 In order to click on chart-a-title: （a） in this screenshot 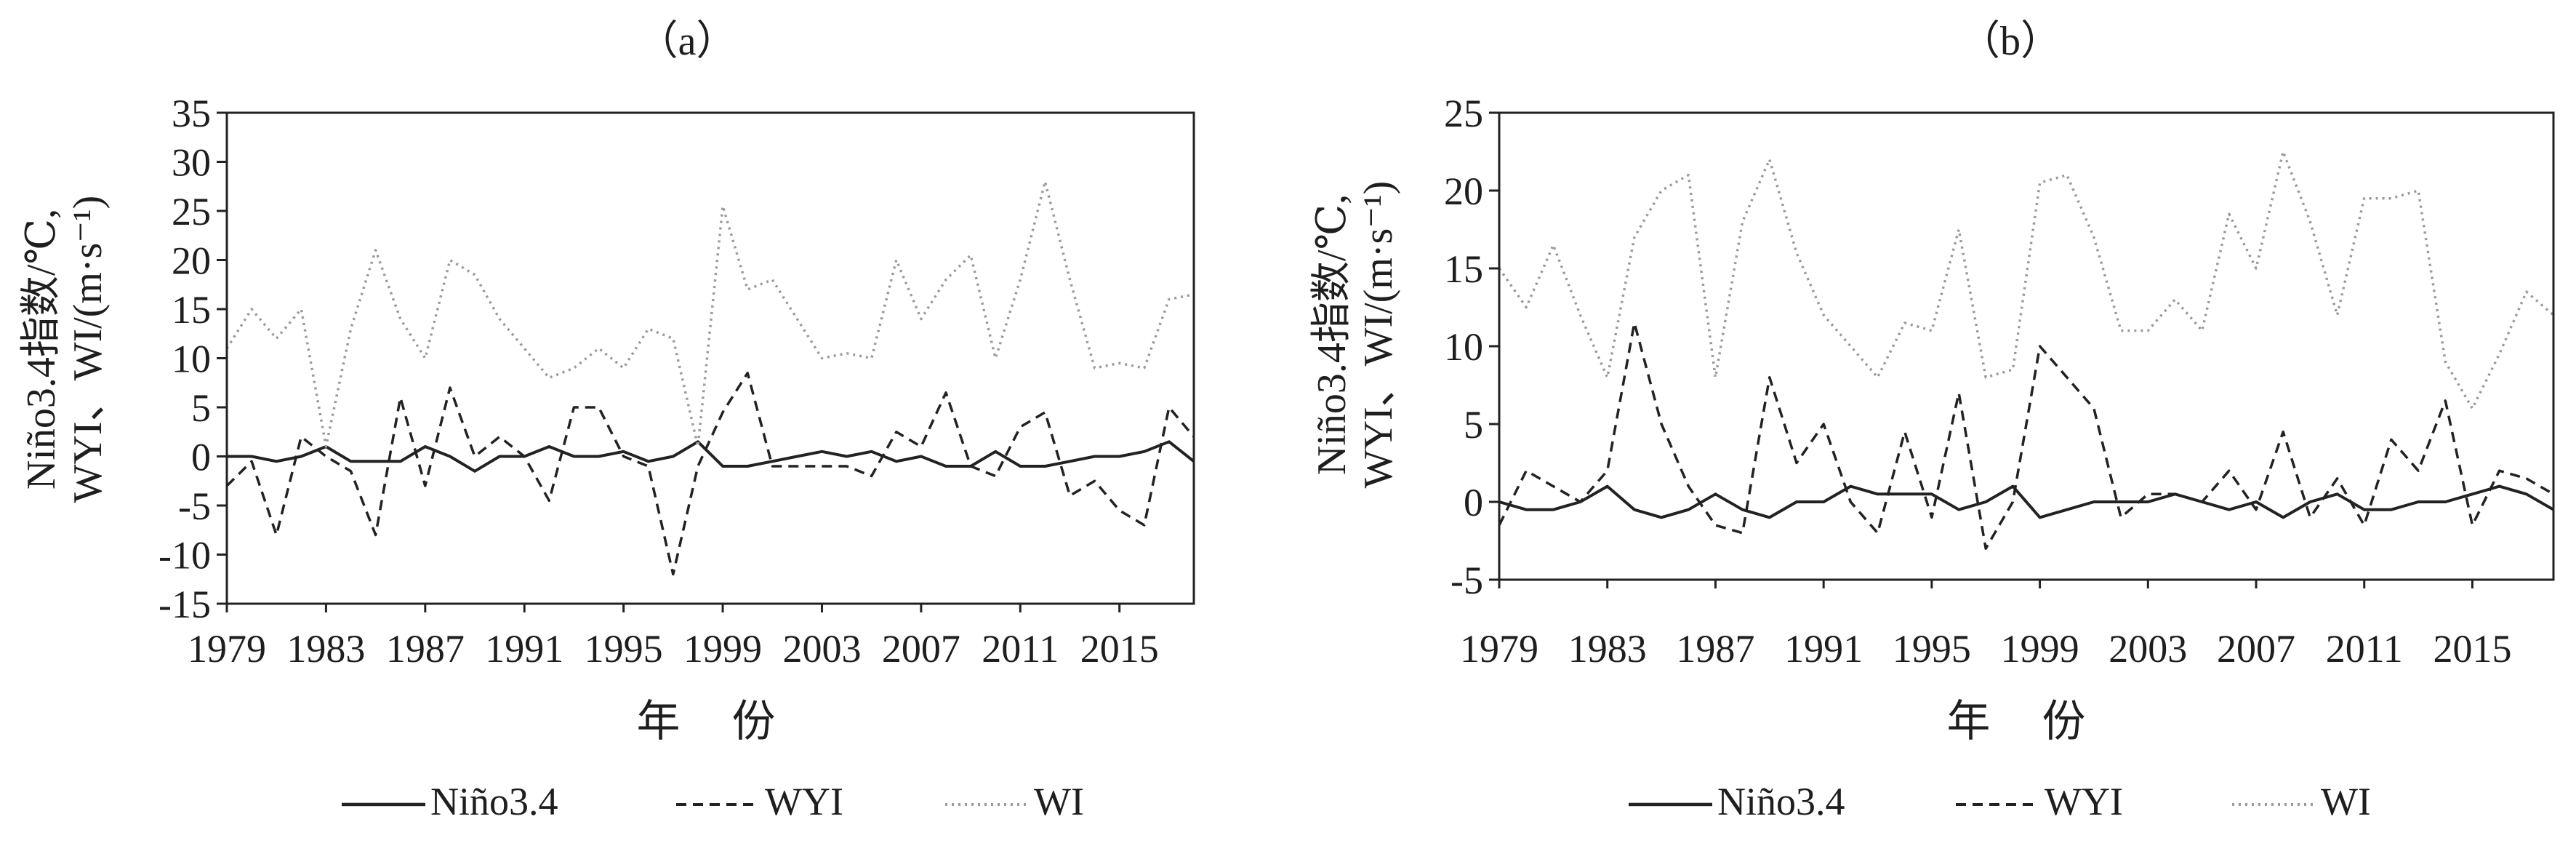, I will do `click(687, 41)`.